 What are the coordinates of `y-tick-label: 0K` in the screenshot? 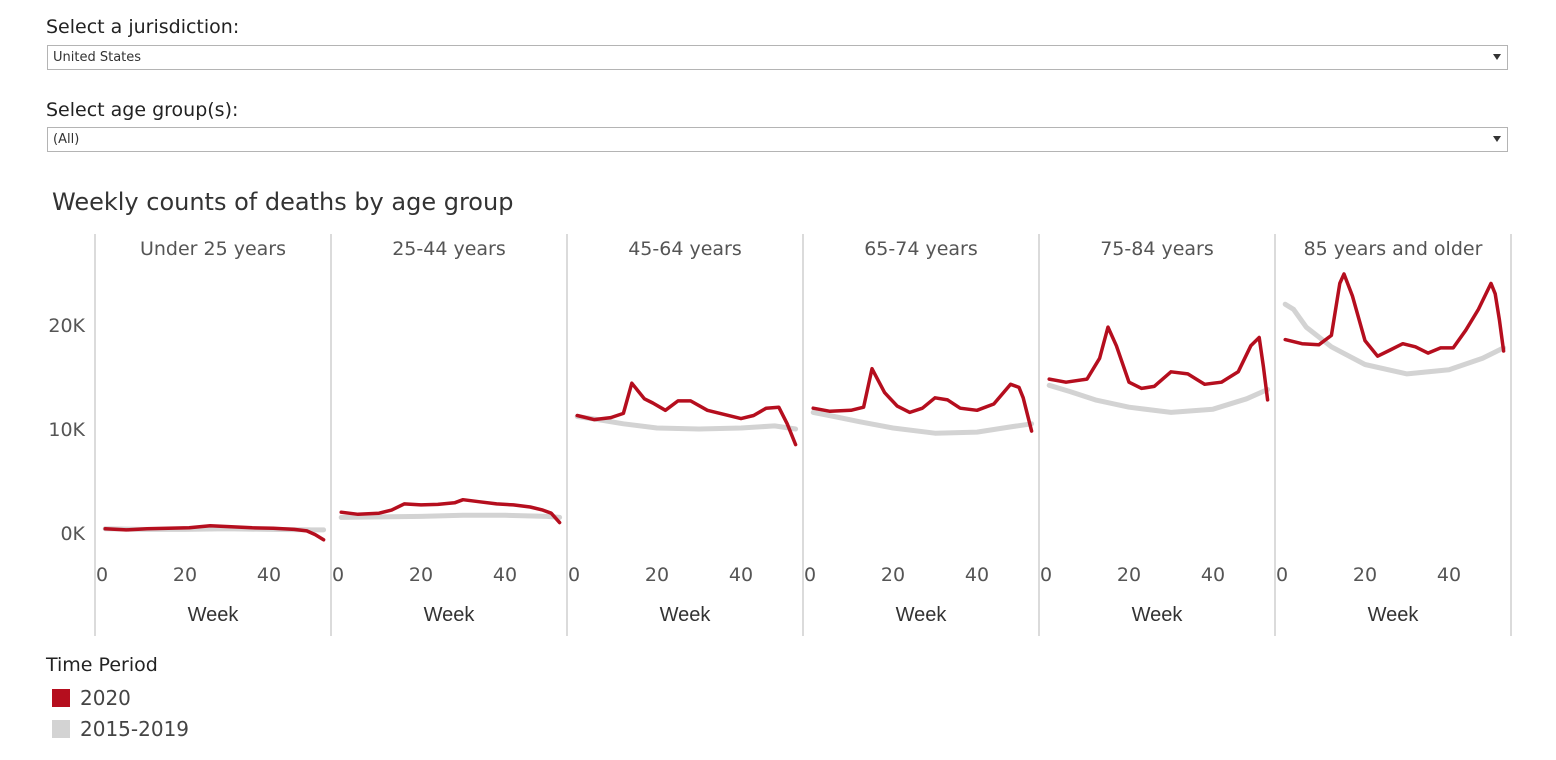 It's located at (72, 534).